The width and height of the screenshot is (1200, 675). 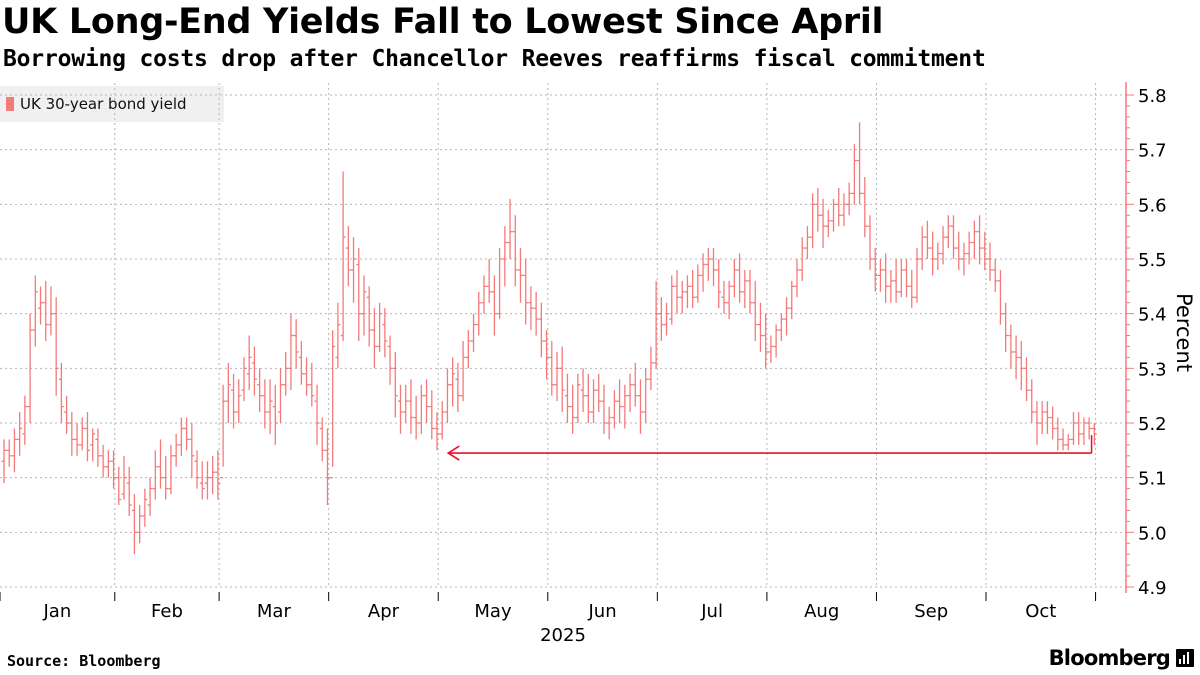 What do you see at coordinates (1152, 424) in the screenshot?
I see `y-tick-label: 5.2` at bounding box center [1152, 424].